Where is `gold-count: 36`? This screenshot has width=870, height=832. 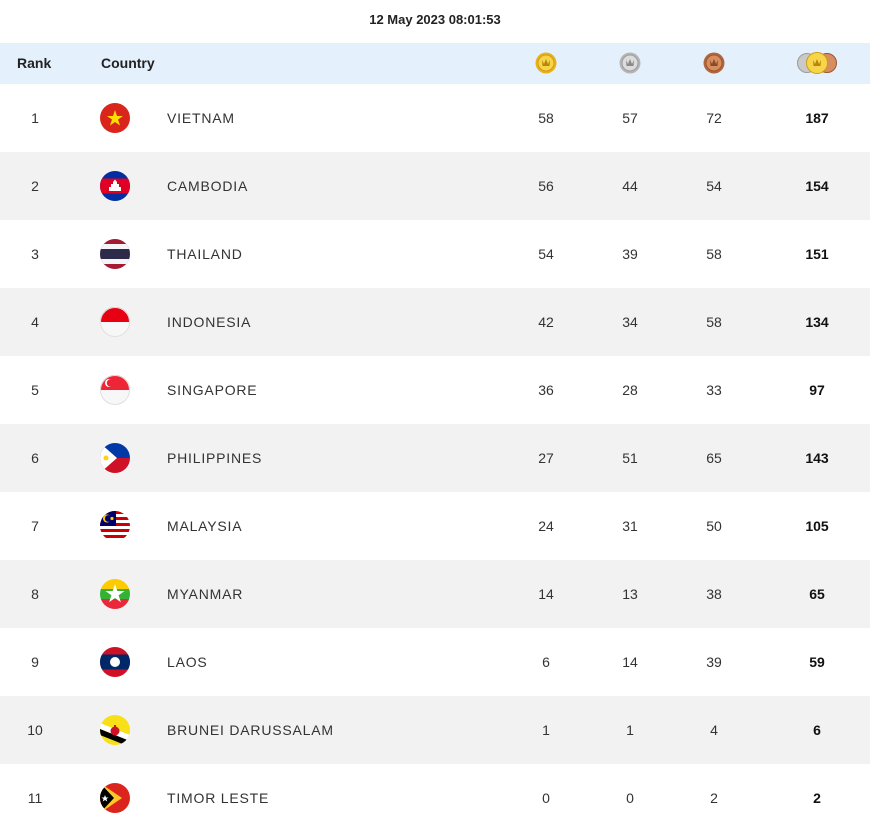 gold-count: 36 is located at coordinates (546, 390).